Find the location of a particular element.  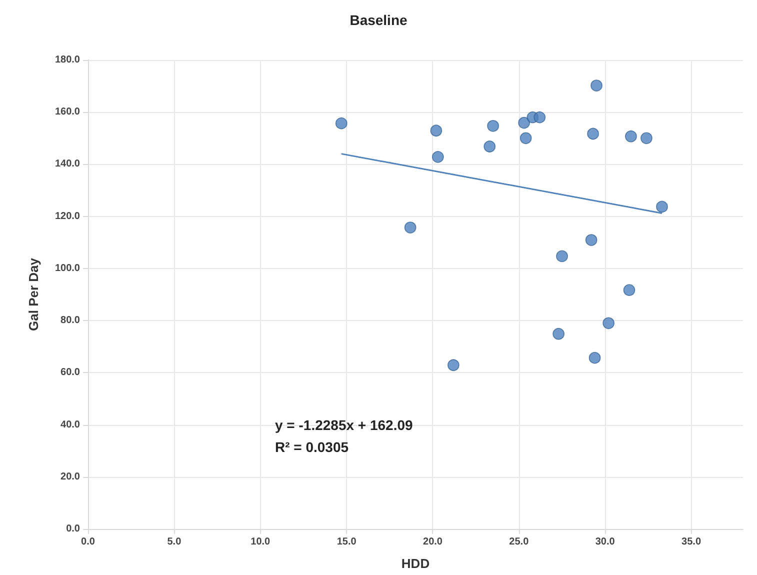

x-tick-label: 25.0 is located at coordinates (519, 542).